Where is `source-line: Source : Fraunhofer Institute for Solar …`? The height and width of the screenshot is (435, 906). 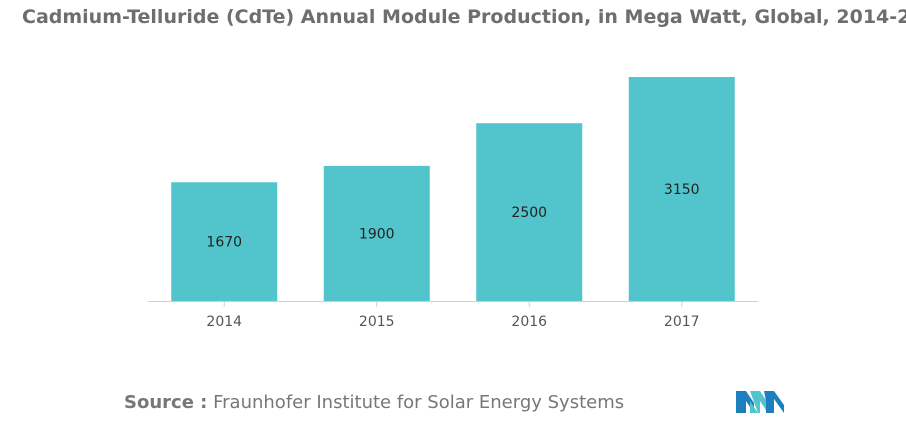 source-line: Source : Fraunhofer Institute for Solar … is located at coordinates (374, 402).